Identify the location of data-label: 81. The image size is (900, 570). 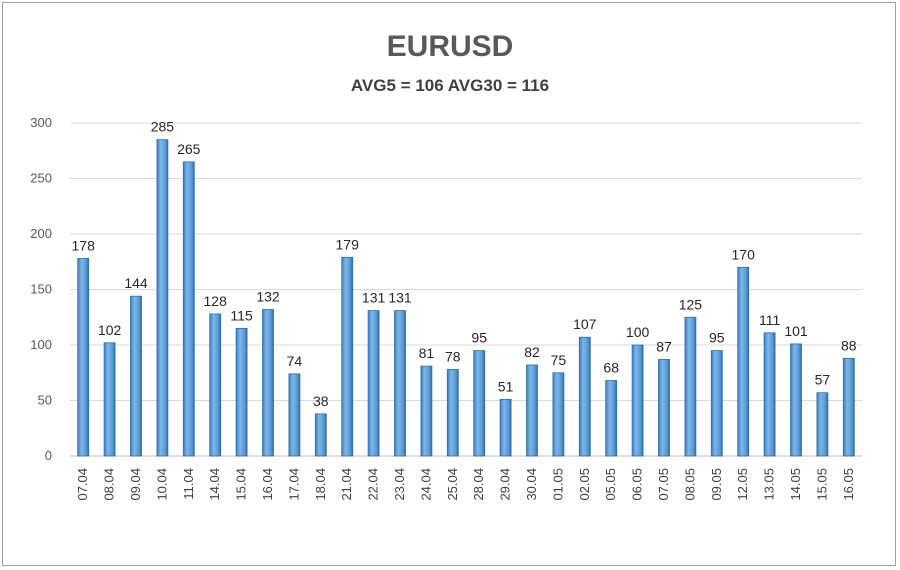
(427, 353).